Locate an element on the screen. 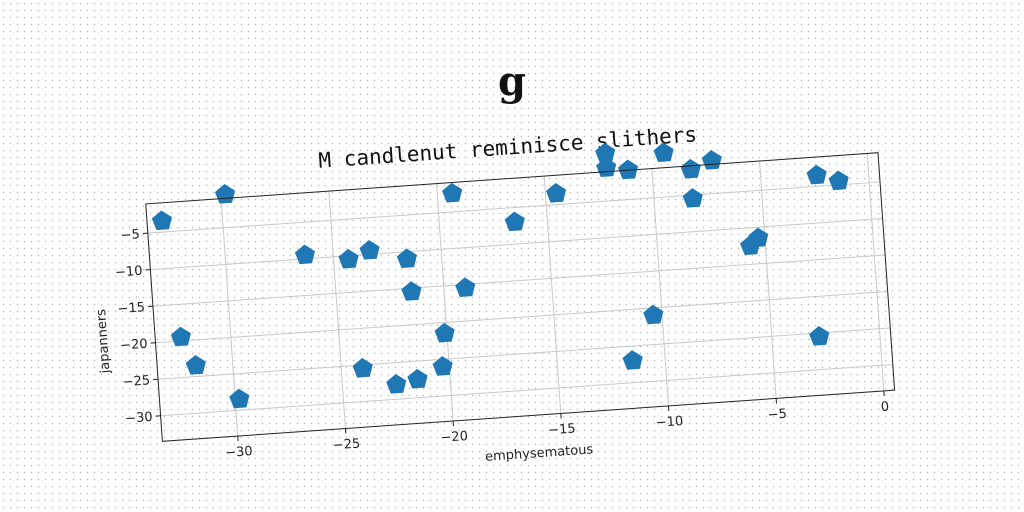 This screenshot has height=512, width=1024. x-tick-label: 0 is located at coordinates (884, 408).